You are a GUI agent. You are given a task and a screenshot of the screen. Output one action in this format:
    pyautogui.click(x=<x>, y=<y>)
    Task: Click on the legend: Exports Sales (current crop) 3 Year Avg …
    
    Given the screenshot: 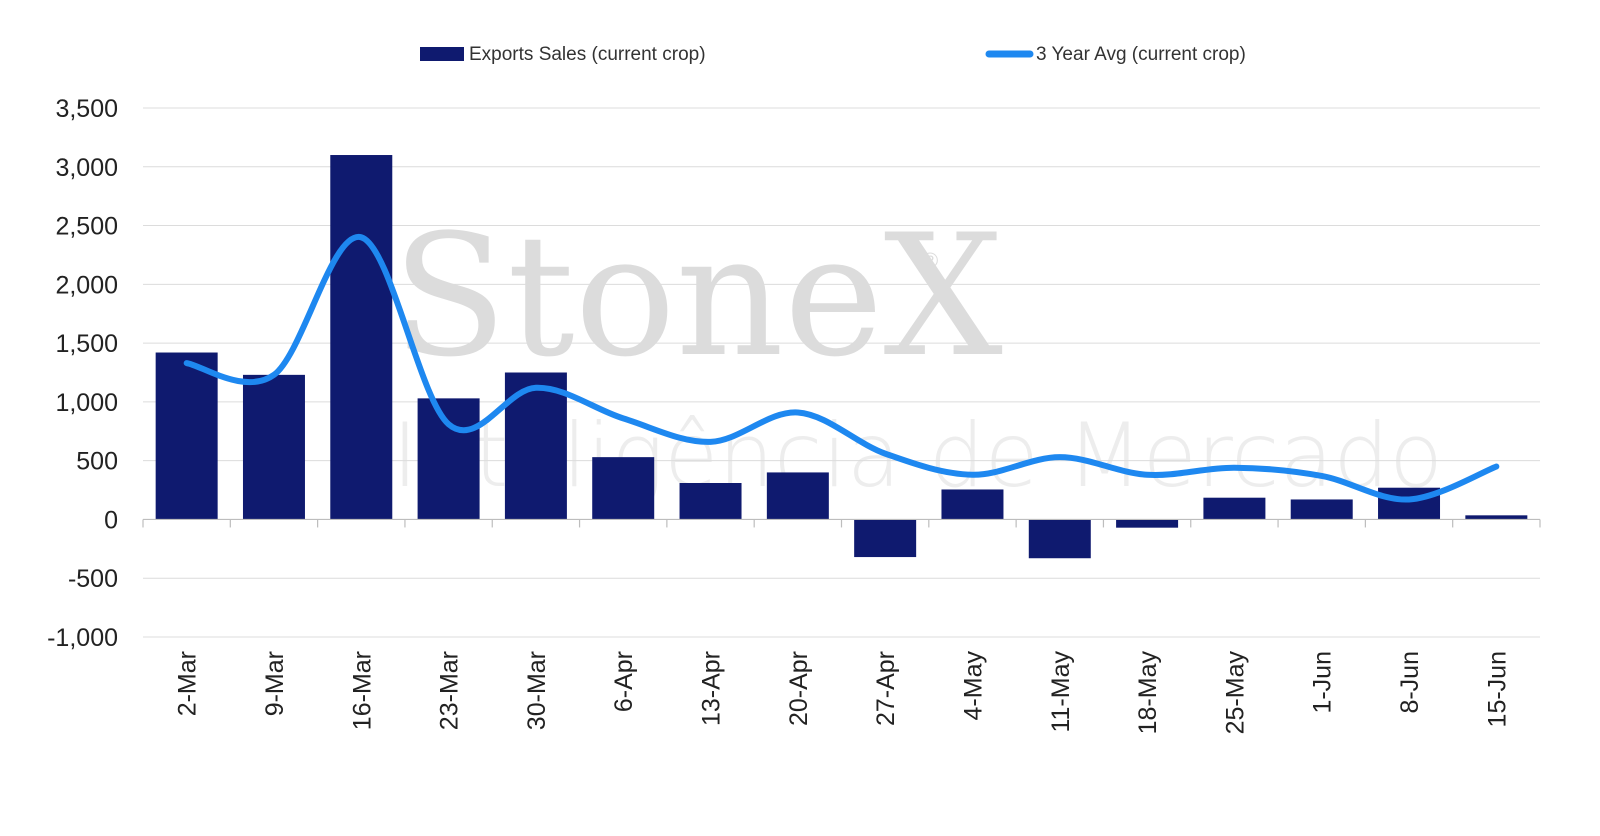 What is the action you would take?
    pyautogui.click(x=833, y=54)
    